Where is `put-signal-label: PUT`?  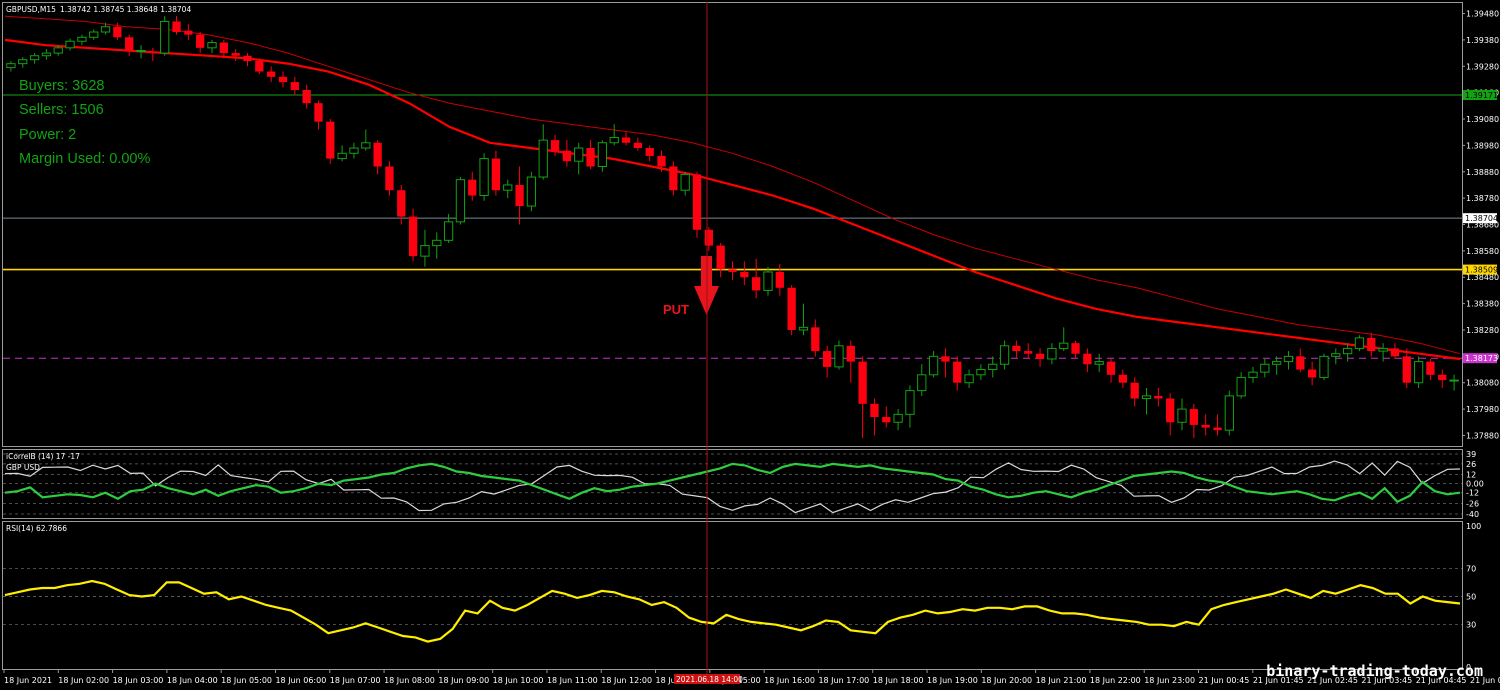
put-signal-label: PUT is located at coordinates (676, 309).